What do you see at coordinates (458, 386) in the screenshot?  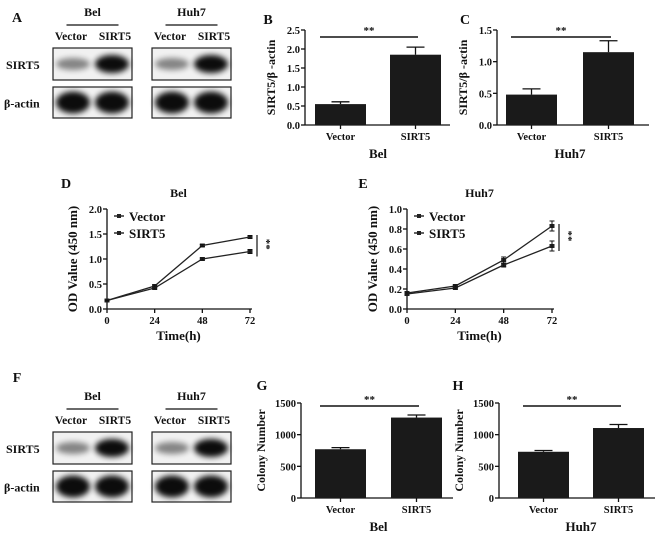 I see `panel-label-h: H` at bounding box center [458, 386].